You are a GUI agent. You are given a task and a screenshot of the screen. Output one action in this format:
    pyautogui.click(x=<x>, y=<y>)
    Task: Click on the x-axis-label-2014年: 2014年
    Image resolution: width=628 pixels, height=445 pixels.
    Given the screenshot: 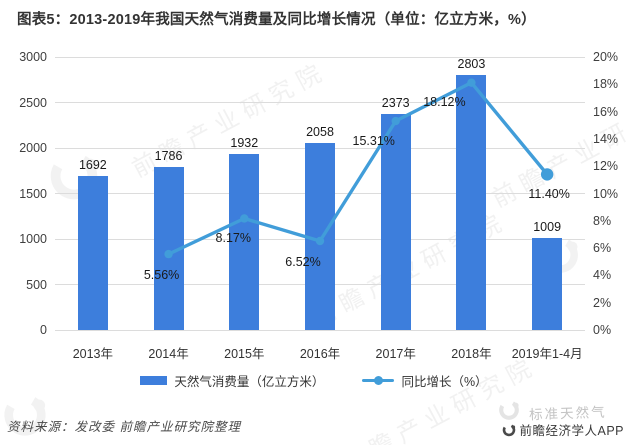 What is the action you would take?
    pyautogui.click(x=168, y=354)
    